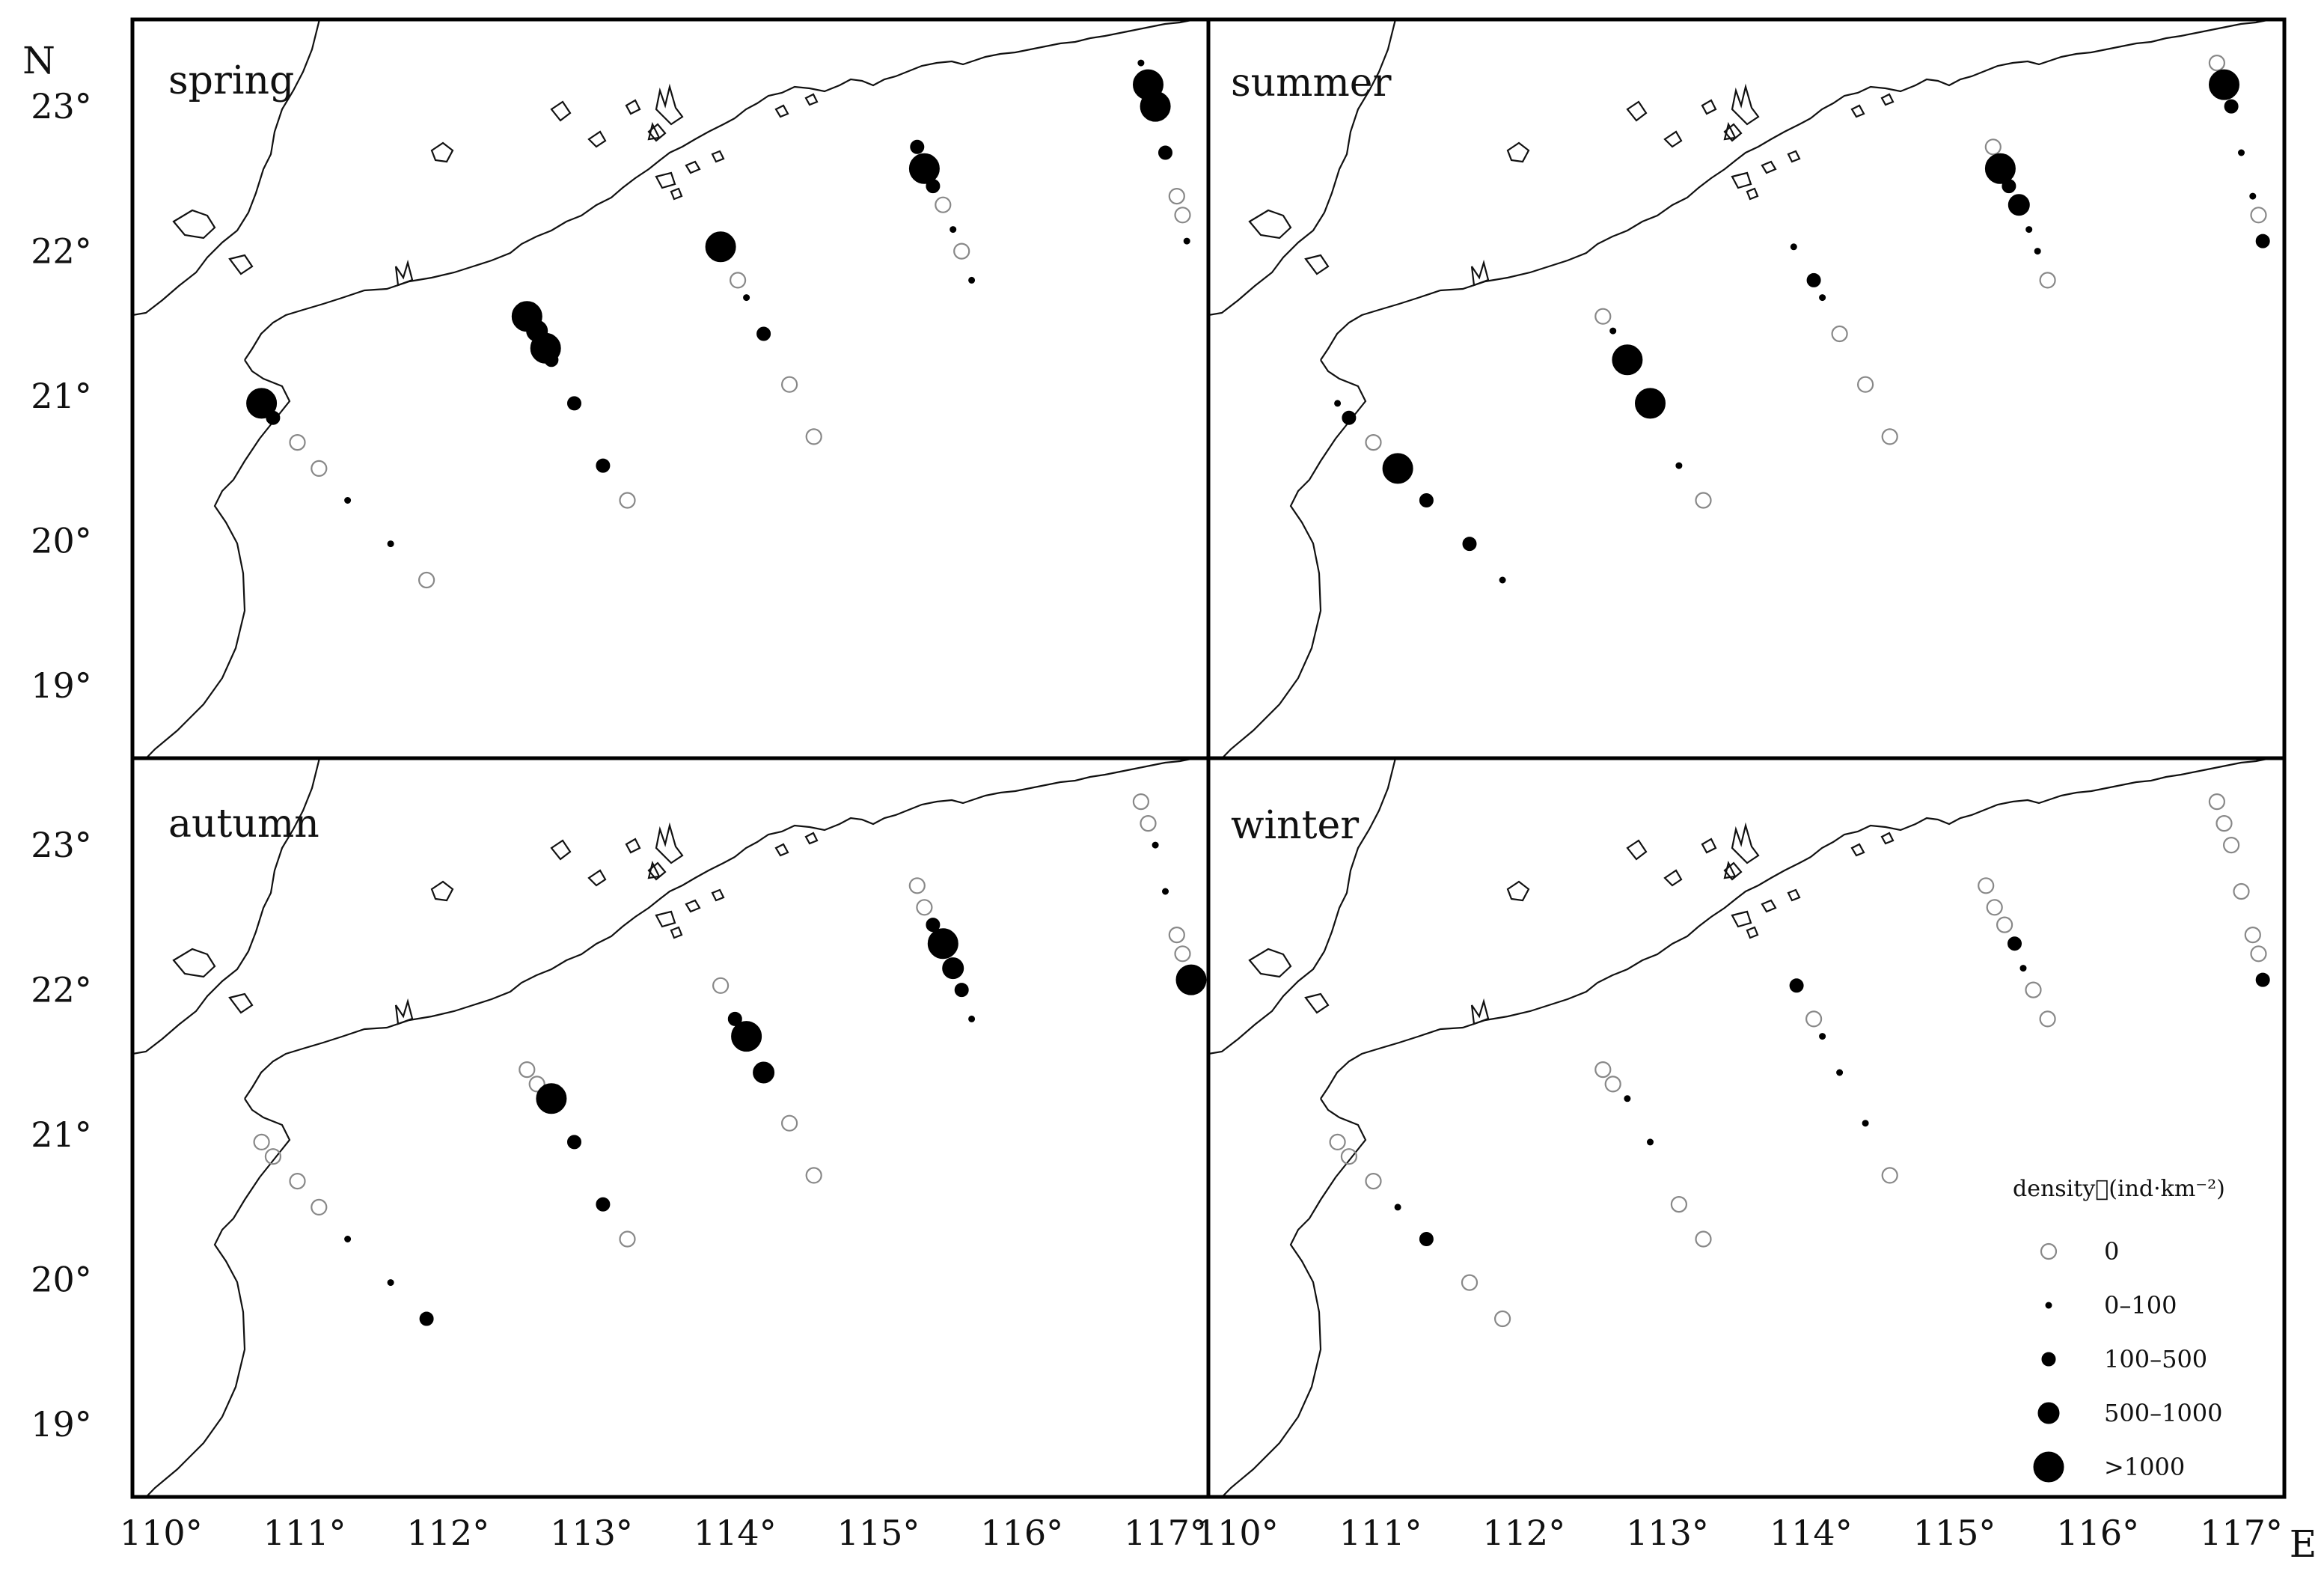  What do you see at coordinates (243, 824) in the screenshot?
I see `season-label: autumn` at bounding box center [243, 824].